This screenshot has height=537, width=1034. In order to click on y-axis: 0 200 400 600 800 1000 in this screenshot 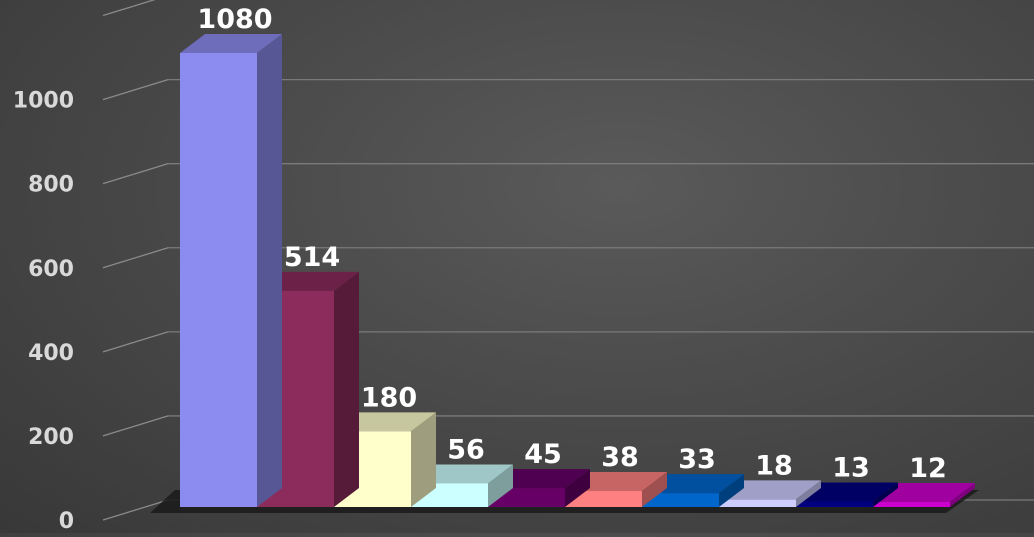, I will do `click(43, 311)`.